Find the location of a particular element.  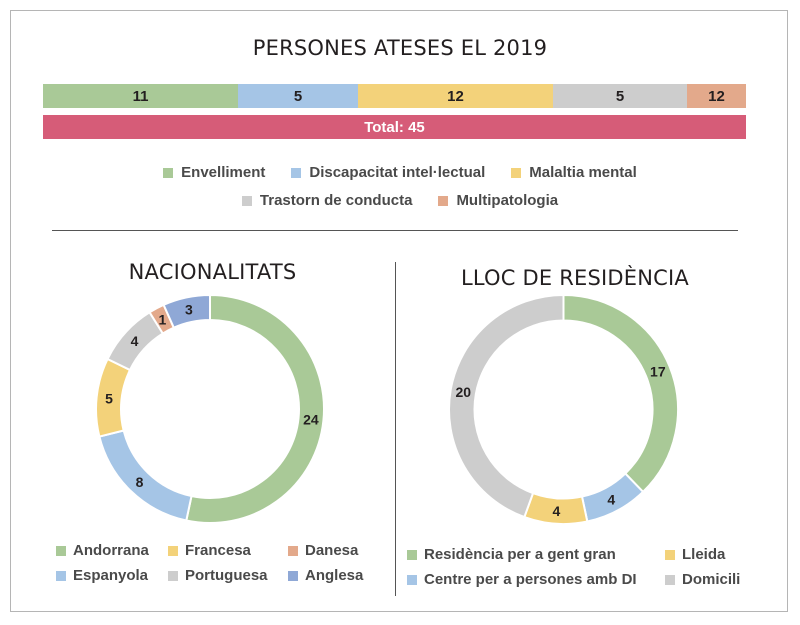

residence-donut: 17 4 4 20 is located at coordinates (563, 409).